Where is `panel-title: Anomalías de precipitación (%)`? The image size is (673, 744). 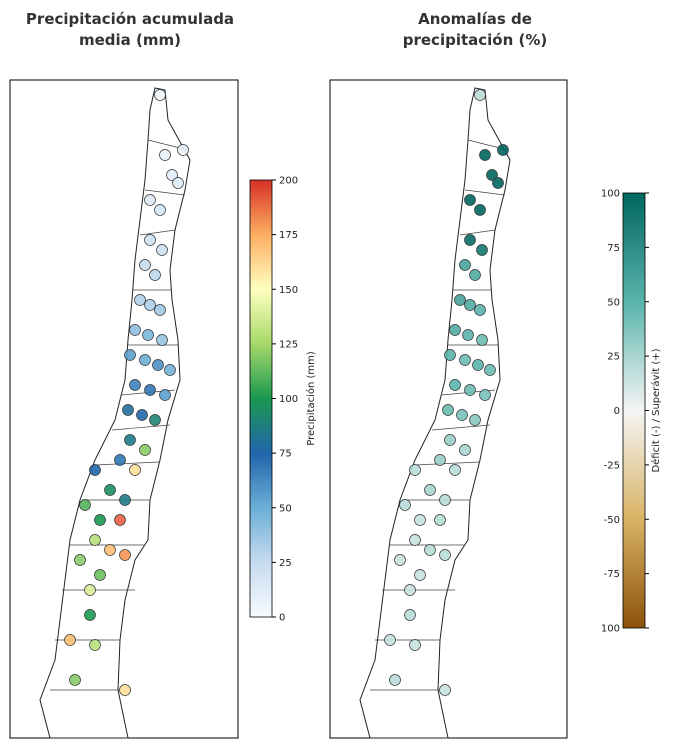 panel-title: Anomalías de precipitación (%) is located at coordinates (475, 29).